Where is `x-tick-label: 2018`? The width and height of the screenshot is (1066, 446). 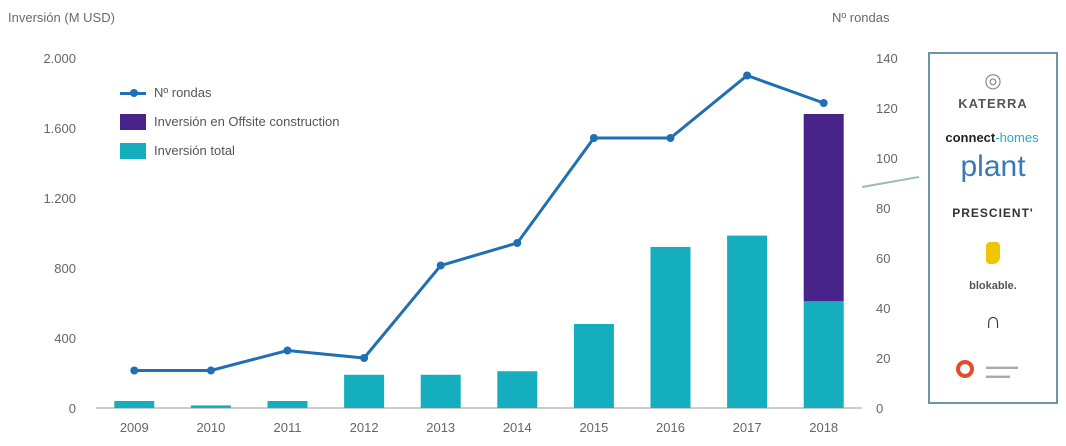
x-tick-label: 2018 is located at coordinates (823, 427).